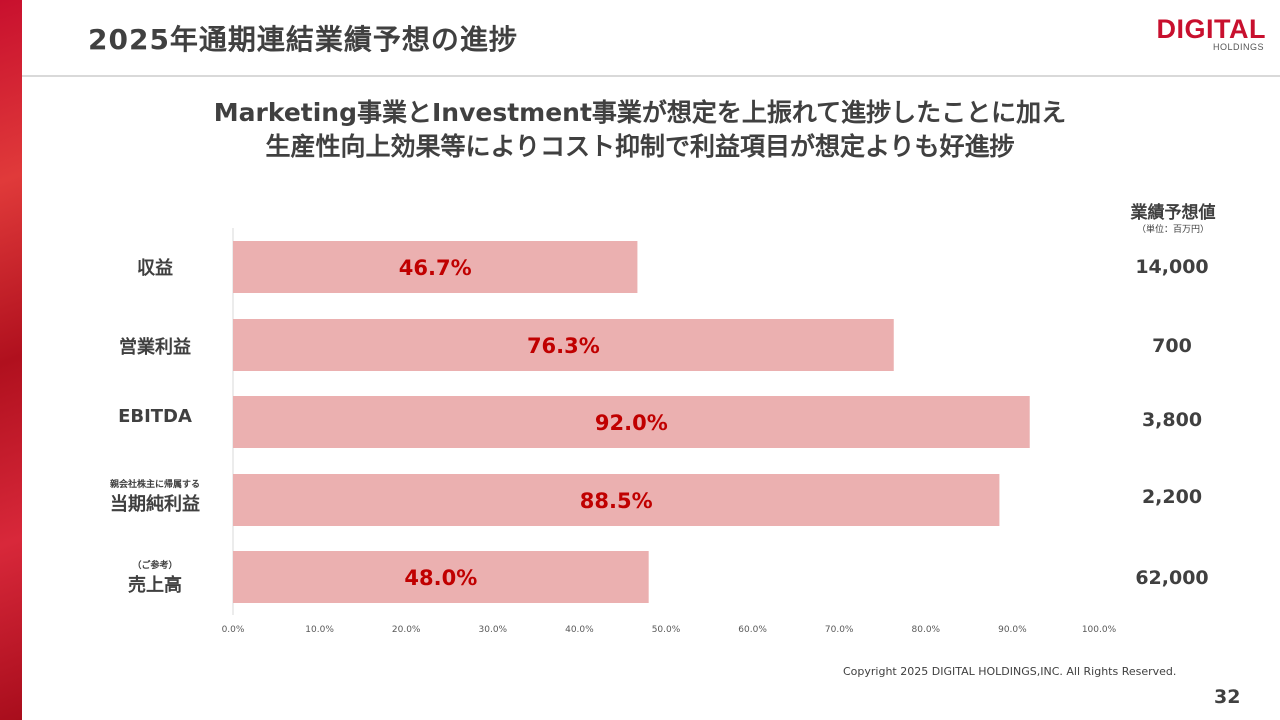 The width and height of the screenshot is (1280, 720). I want to click on forecast-value-sales: 62,000, so click(1172, 578).